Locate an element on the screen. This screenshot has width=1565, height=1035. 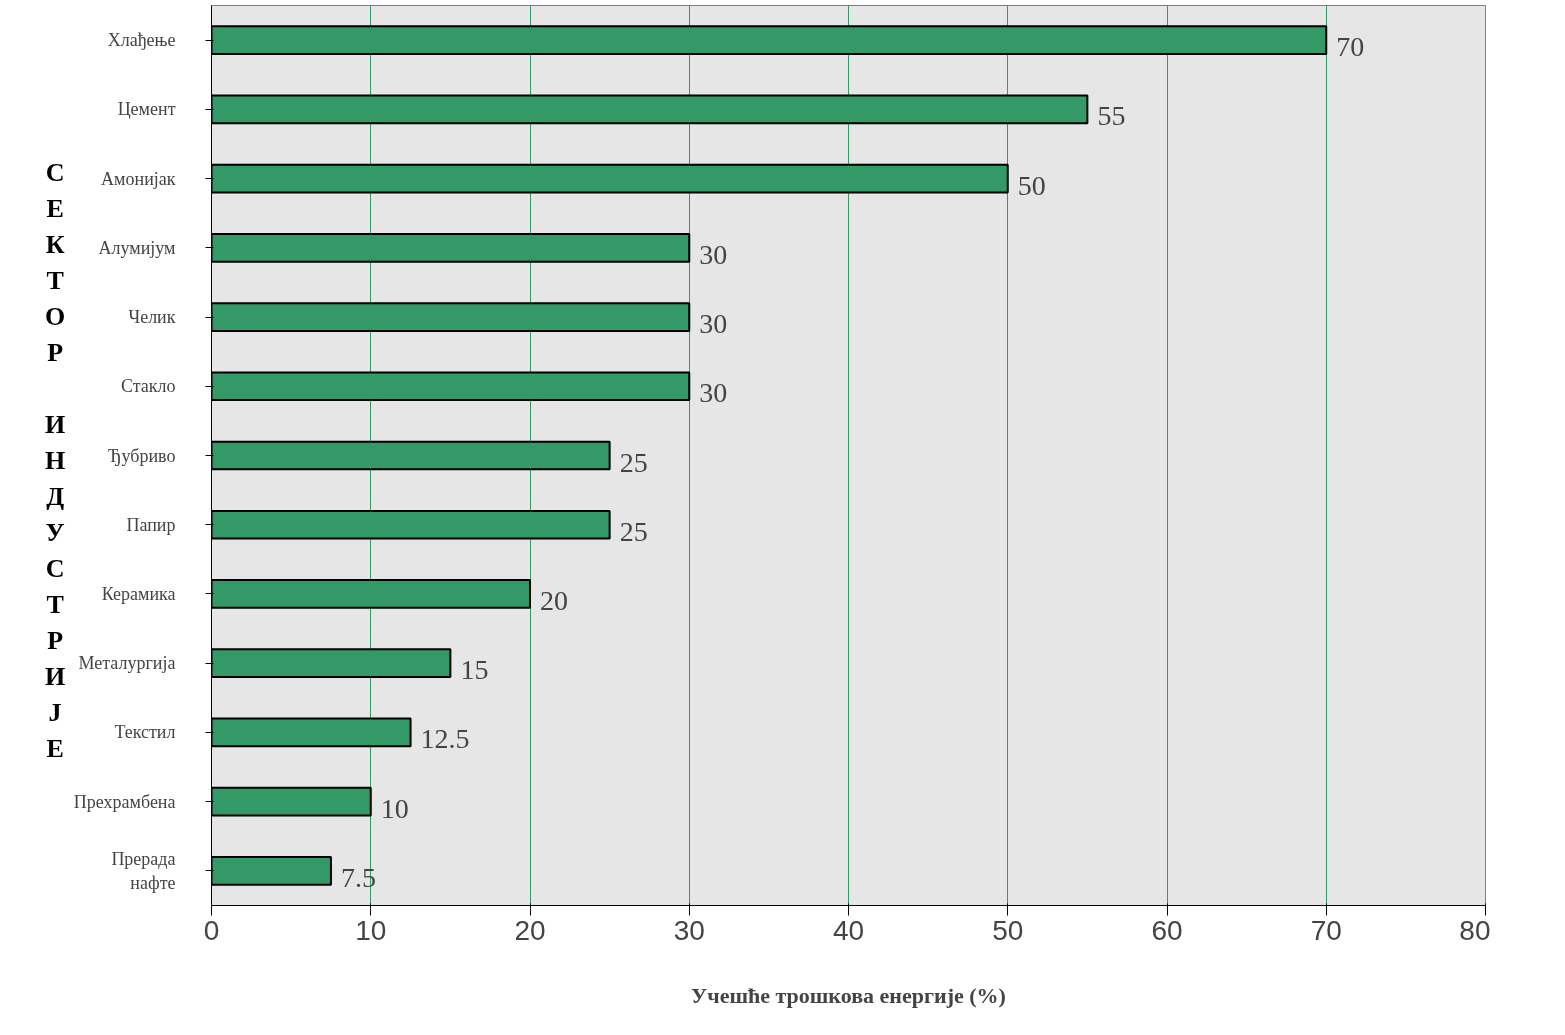
x-axis-title: Учешће трошкова енергије (%) is located at coordinates (848, 995).